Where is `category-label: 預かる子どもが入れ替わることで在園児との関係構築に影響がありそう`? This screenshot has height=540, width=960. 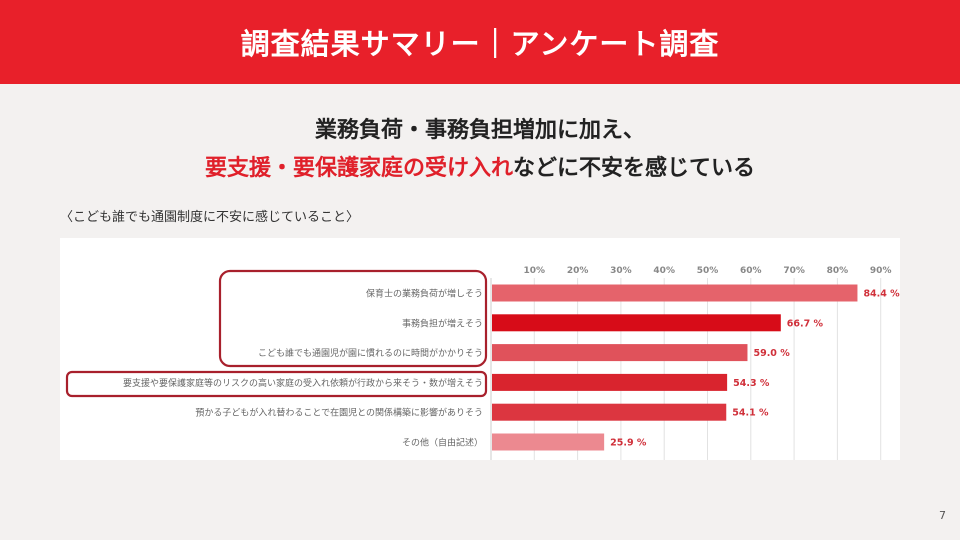 category-label: 預かる子どもが入れ替わることで在園児との関係構築に影響がありそう is located at coordinates (339, 413).